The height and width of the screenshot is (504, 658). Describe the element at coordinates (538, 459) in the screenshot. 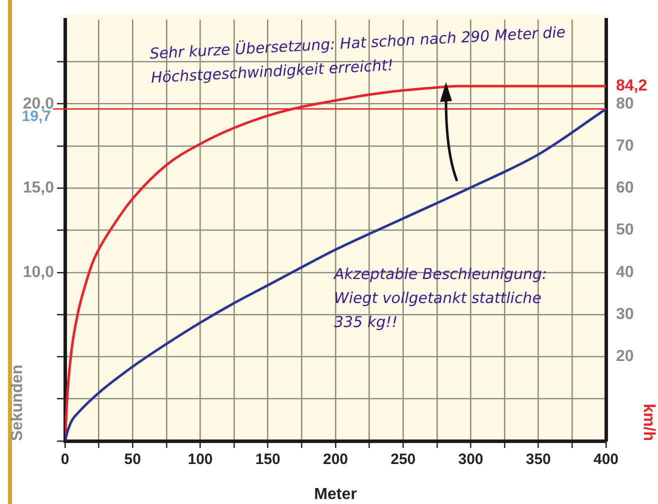

I see `x-tick-label: 350` at that location.